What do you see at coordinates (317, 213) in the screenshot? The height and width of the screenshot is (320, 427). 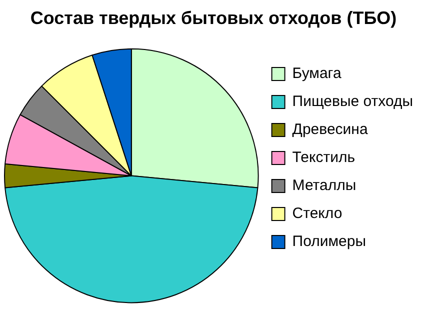 I see `legend-label: Стекло` at bounding box center [317, 213].